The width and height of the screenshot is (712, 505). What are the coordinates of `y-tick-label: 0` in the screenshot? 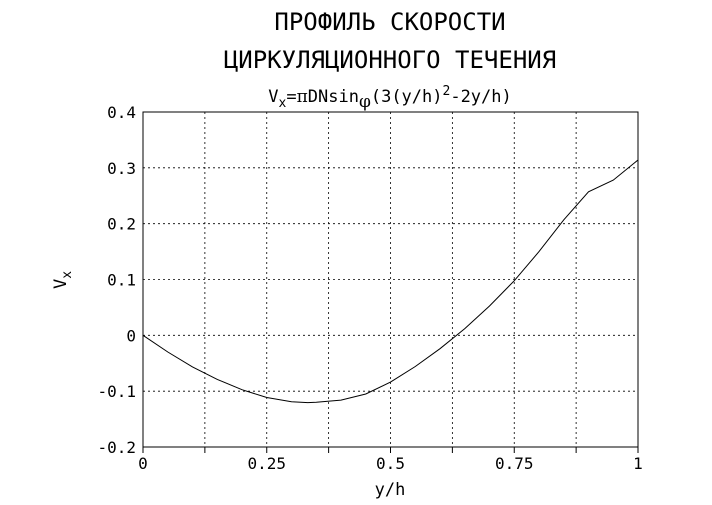 It's located at (131, 335).